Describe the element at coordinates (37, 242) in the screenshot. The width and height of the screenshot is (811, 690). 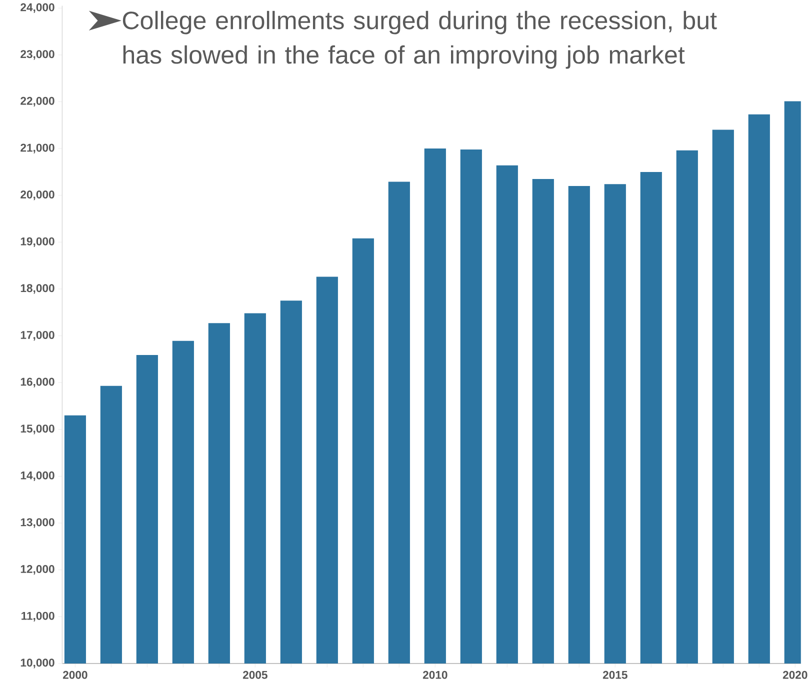
I see `y-tick-label: 19,000` at that location.